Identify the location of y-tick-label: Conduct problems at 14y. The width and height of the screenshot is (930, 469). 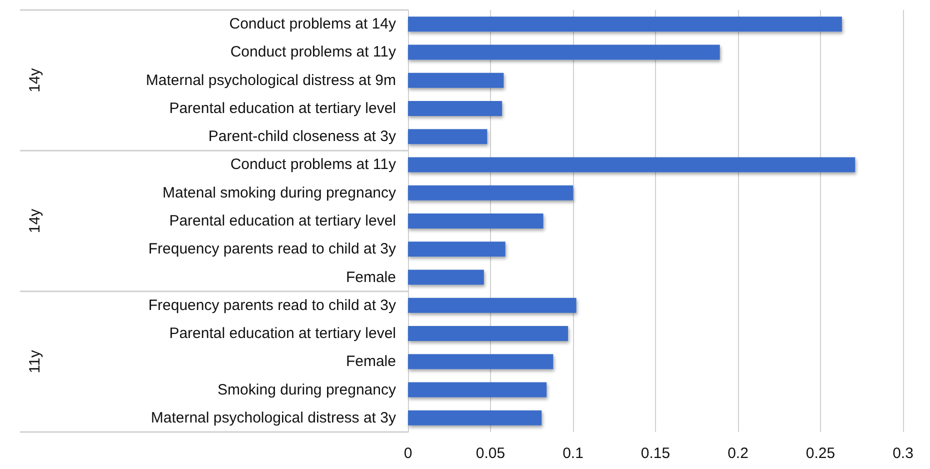
(312, 24).